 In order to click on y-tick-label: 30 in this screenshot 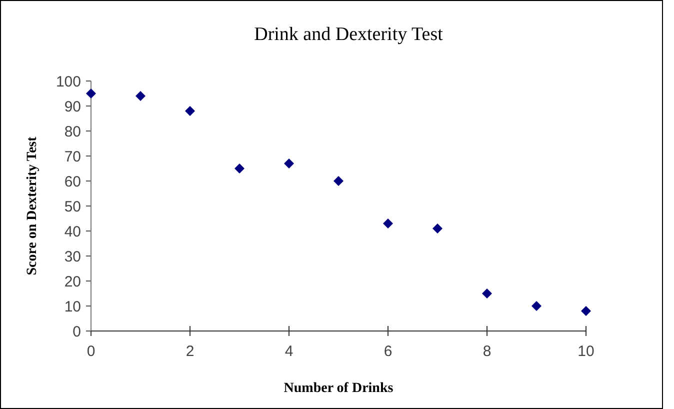, I will do `click(72, 257)`.